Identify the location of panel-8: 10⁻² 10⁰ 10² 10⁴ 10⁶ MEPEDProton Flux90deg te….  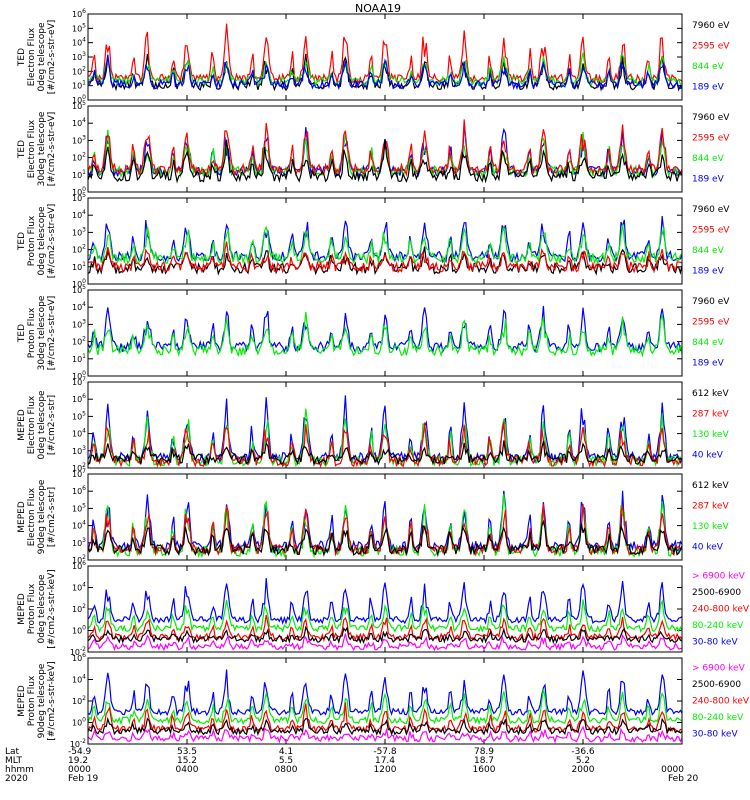
(383, 700).